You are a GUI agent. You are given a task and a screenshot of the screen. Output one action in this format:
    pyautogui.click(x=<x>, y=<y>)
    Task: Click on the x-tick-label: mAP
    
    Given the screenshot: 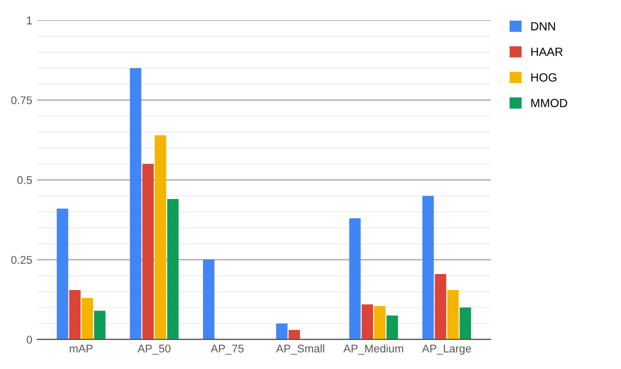 What is the action you would take?
    pyautogui.click(x=81, y=348)
    